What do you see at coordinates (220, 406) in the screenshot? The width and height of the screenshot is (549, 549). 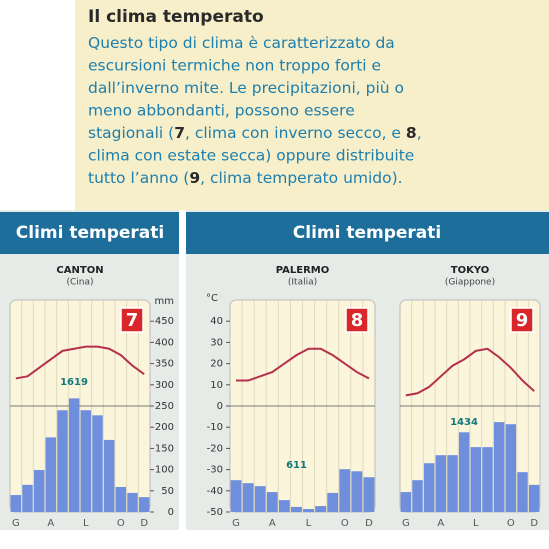 I see `y-tick-label: 0` at bounding box center [220, 406].